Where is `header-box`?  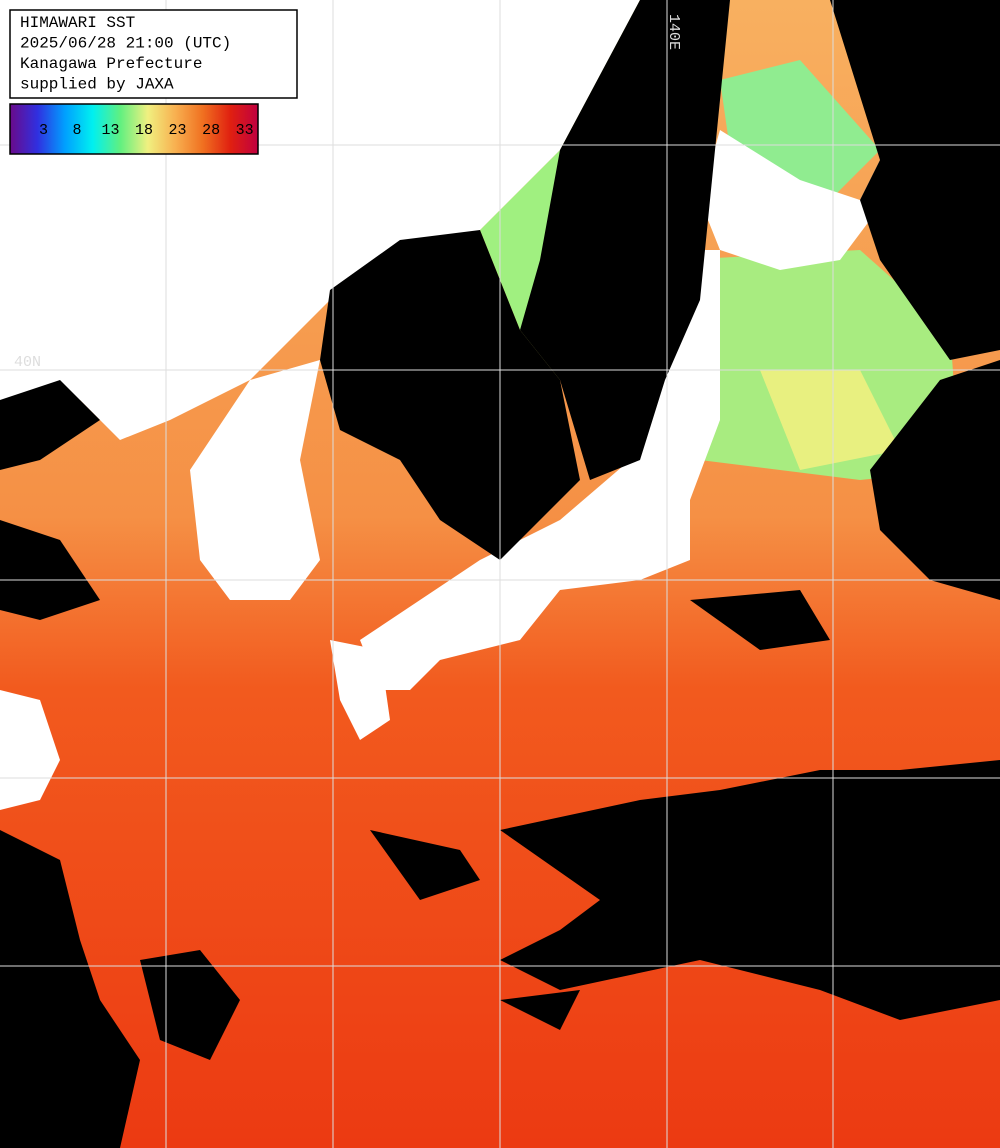 header-box is located at coordinates (153, 54).